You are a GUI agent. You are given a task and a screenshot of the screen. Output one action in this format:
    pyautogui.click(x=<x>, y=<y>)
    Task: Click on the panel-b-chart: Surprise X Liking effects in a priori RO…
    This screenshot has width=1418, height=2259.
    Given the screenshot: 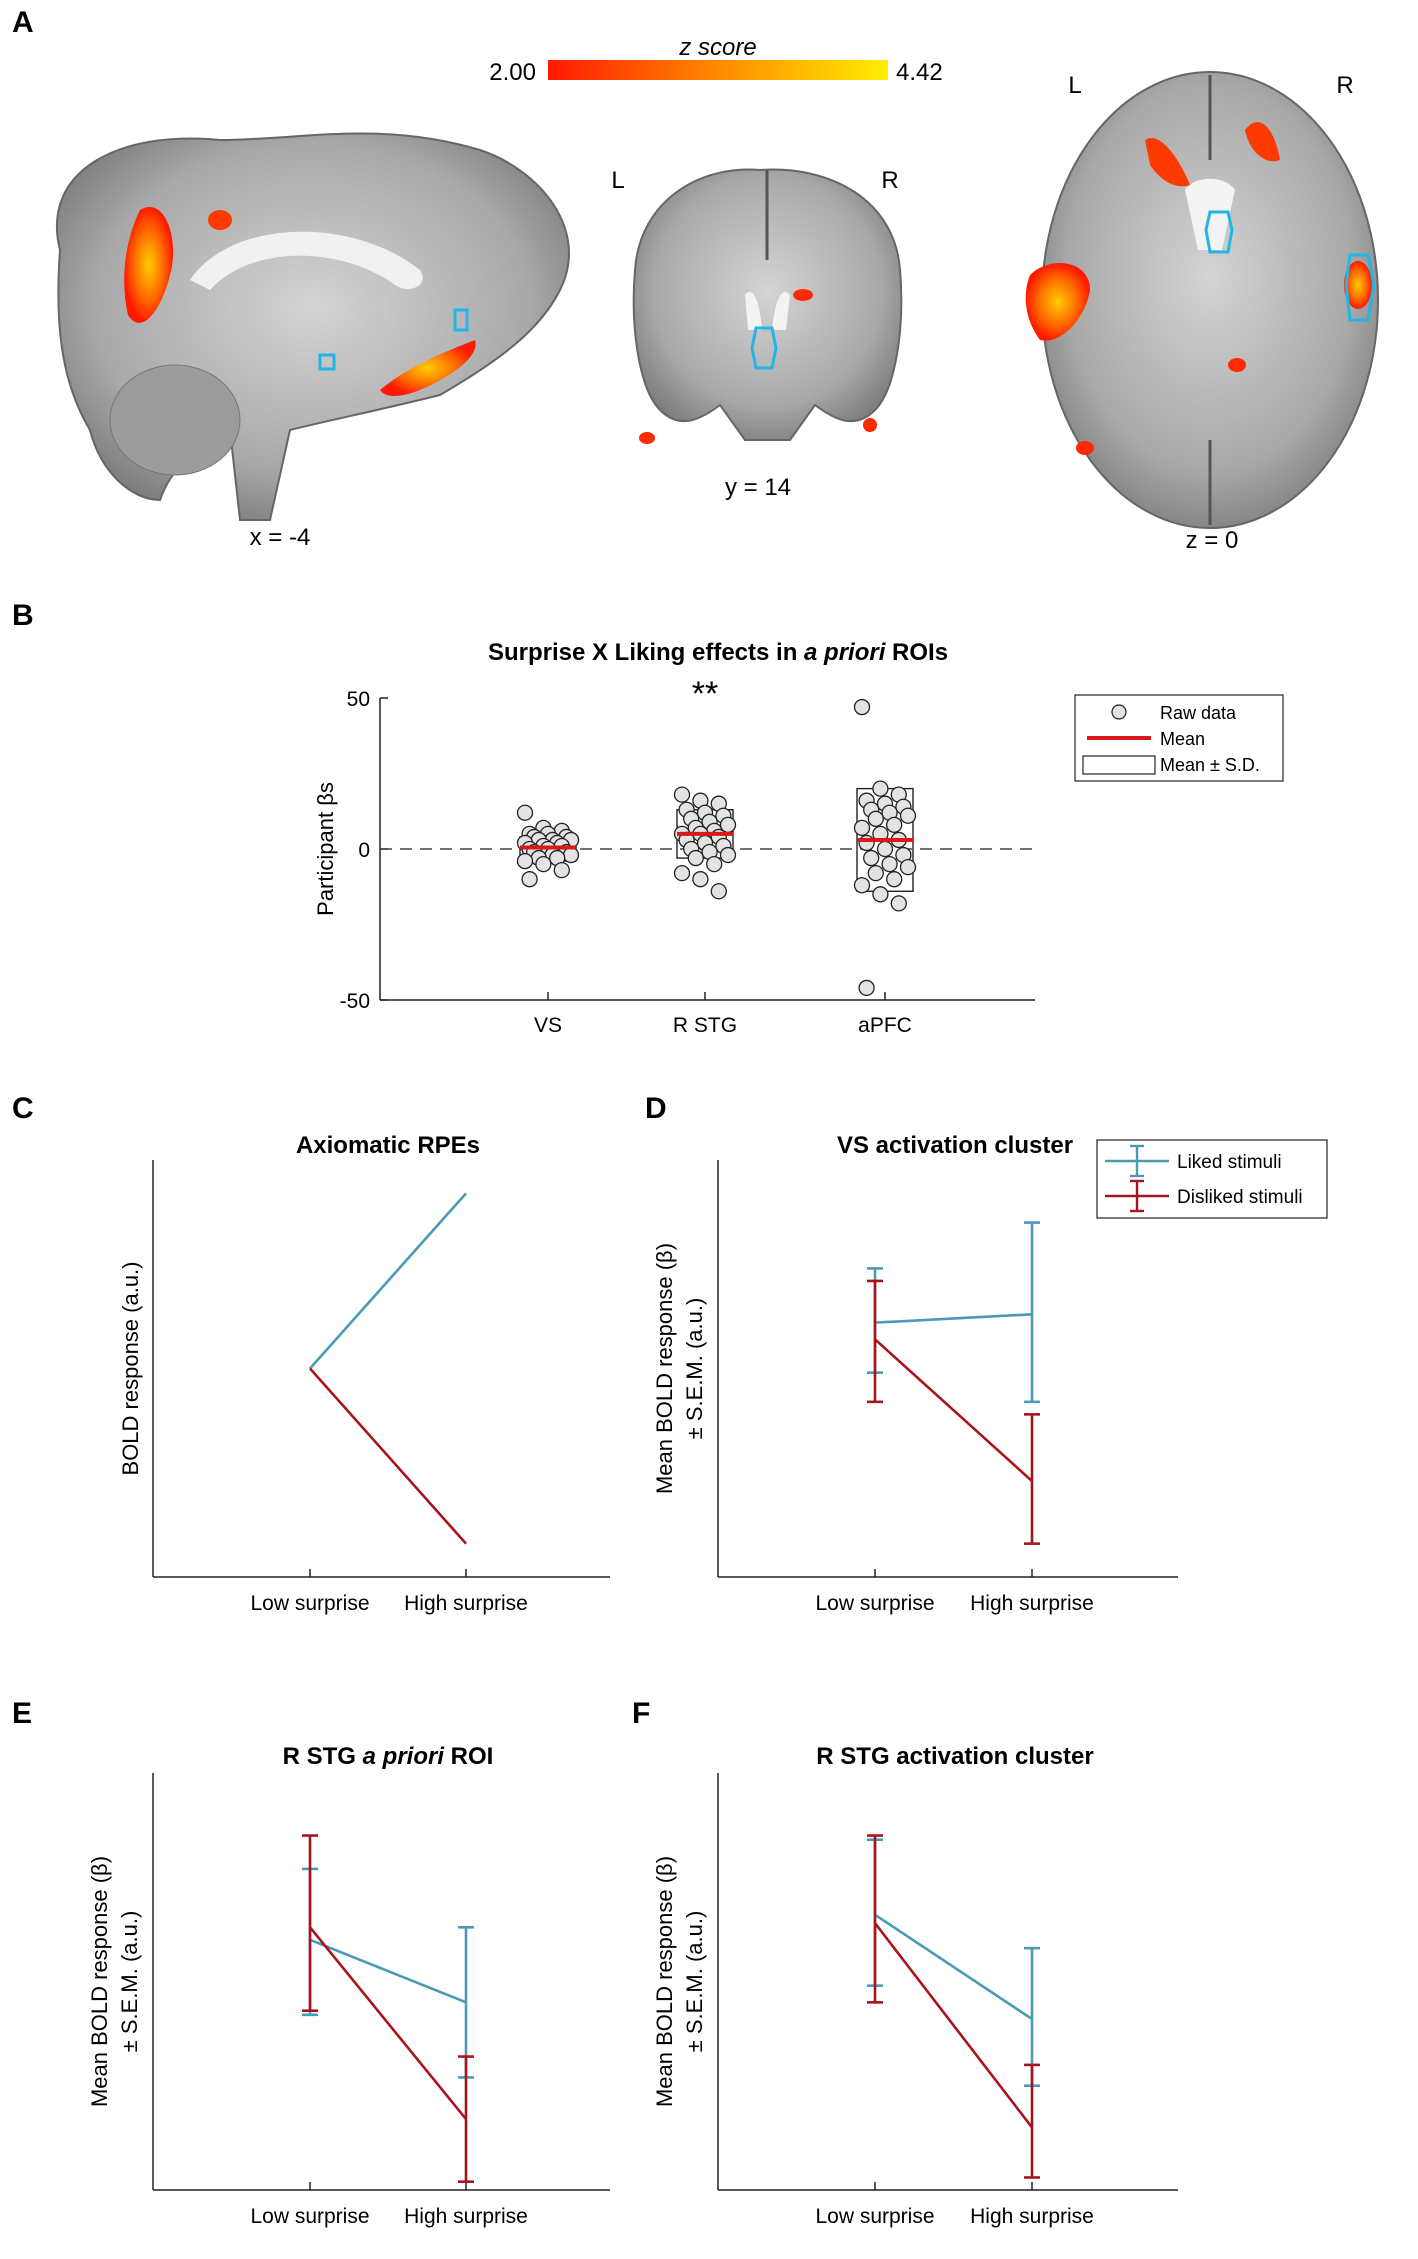 What is the action you would take?
    pyautogui.click(x=798, y=838)
    